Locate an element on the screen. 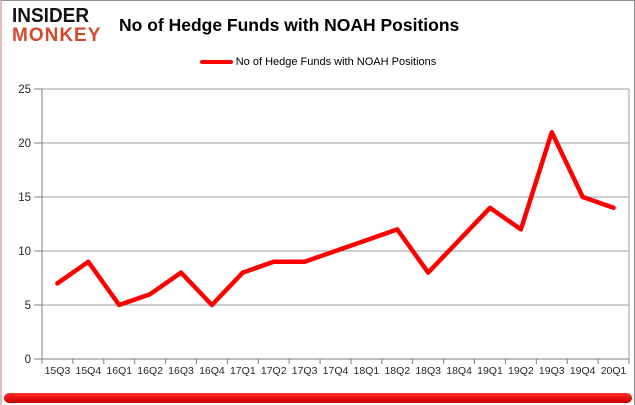 The width and height of the screenshot is (635, 405). legend-line-swatch is located at coordinates (216, 62).